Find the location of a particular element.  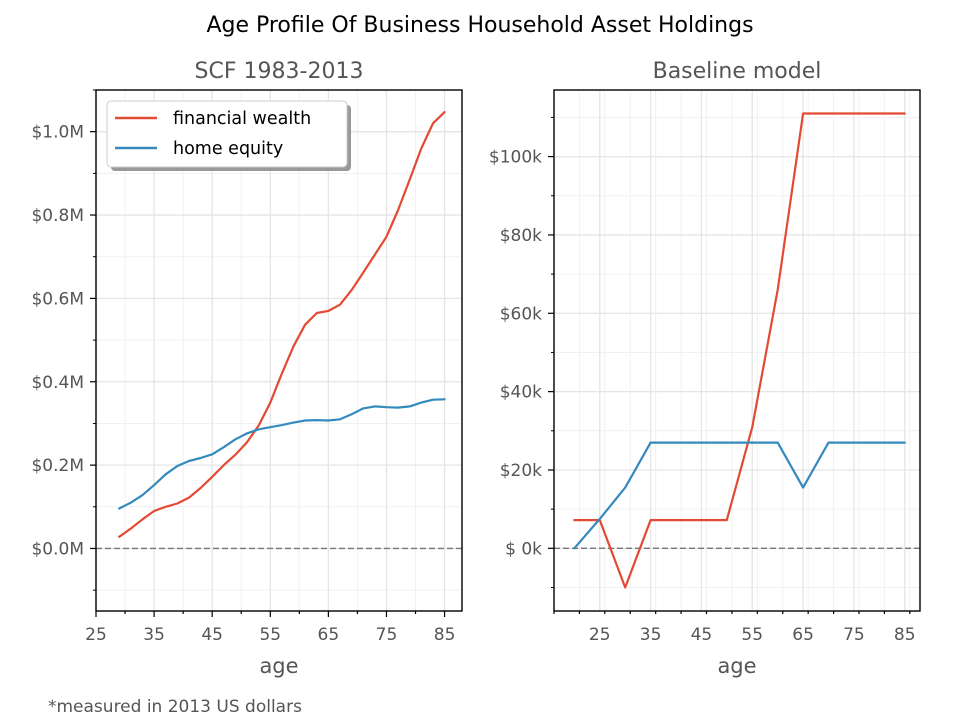

legend: financial wealth home equity is located at coordinates (228, 135).